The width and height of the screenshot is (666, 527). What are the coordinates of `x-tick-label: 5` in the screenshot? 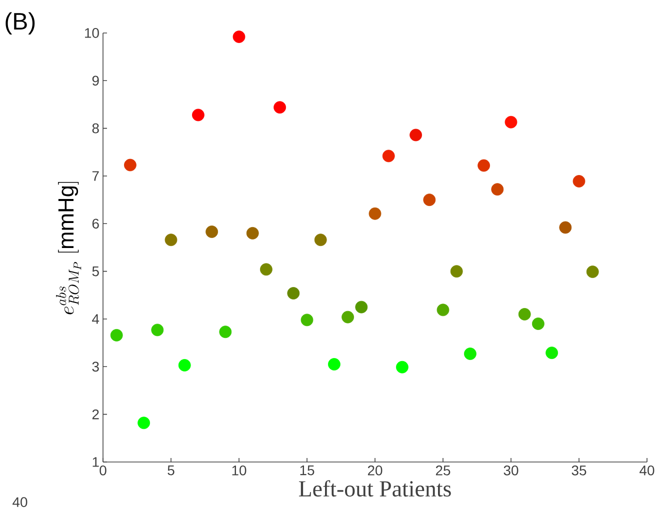 It's located at (171, 471).